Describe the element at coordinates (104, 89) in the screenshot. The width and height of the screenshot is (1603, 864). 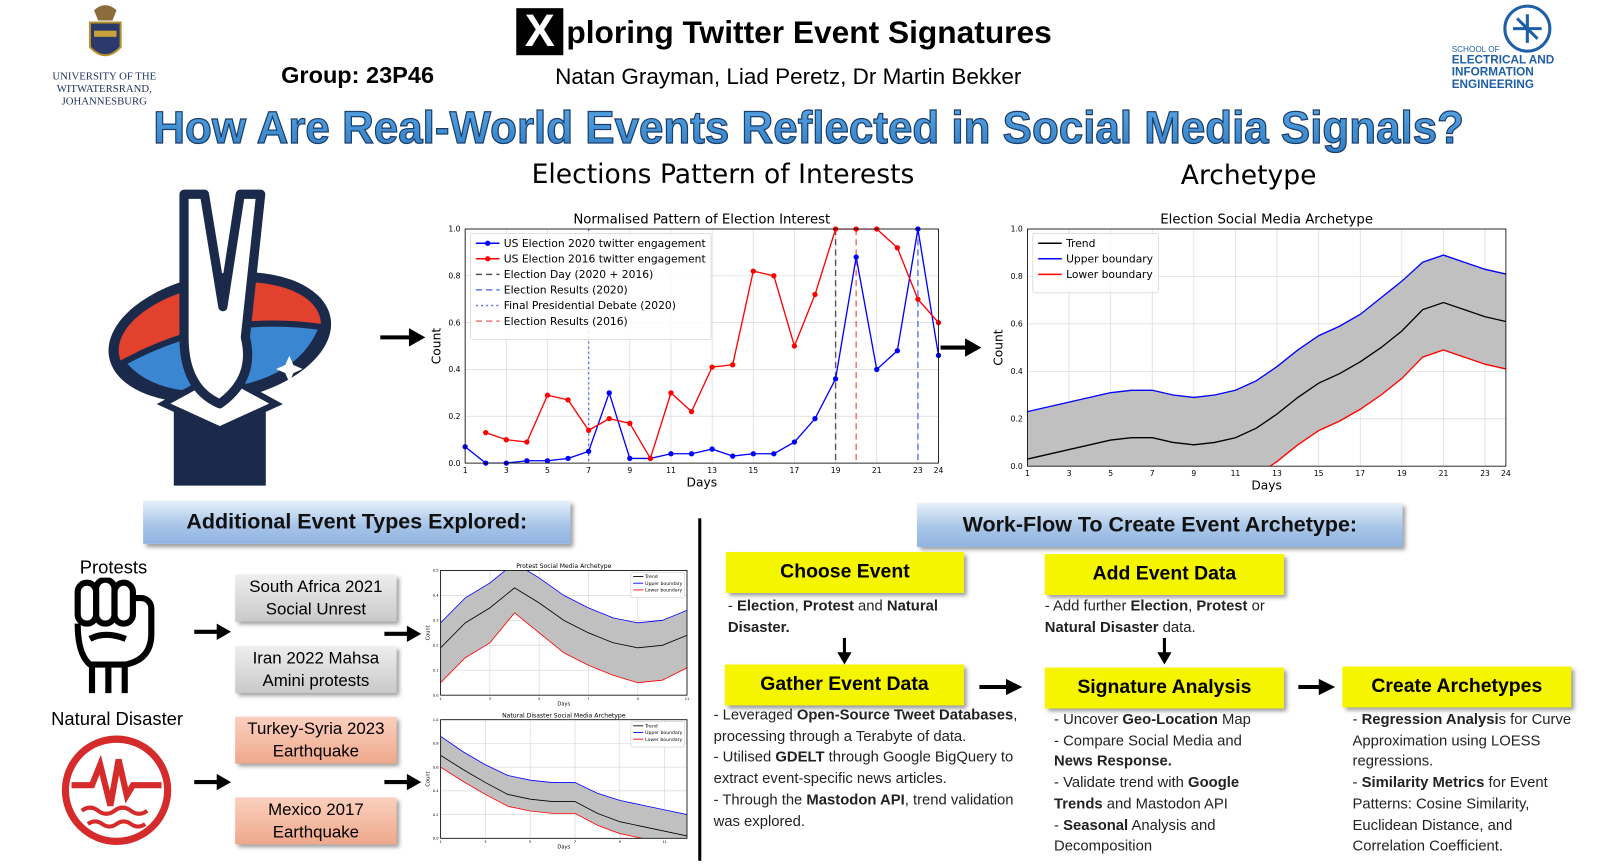
I see `university-line: WITWATERSRAND,` at that location.